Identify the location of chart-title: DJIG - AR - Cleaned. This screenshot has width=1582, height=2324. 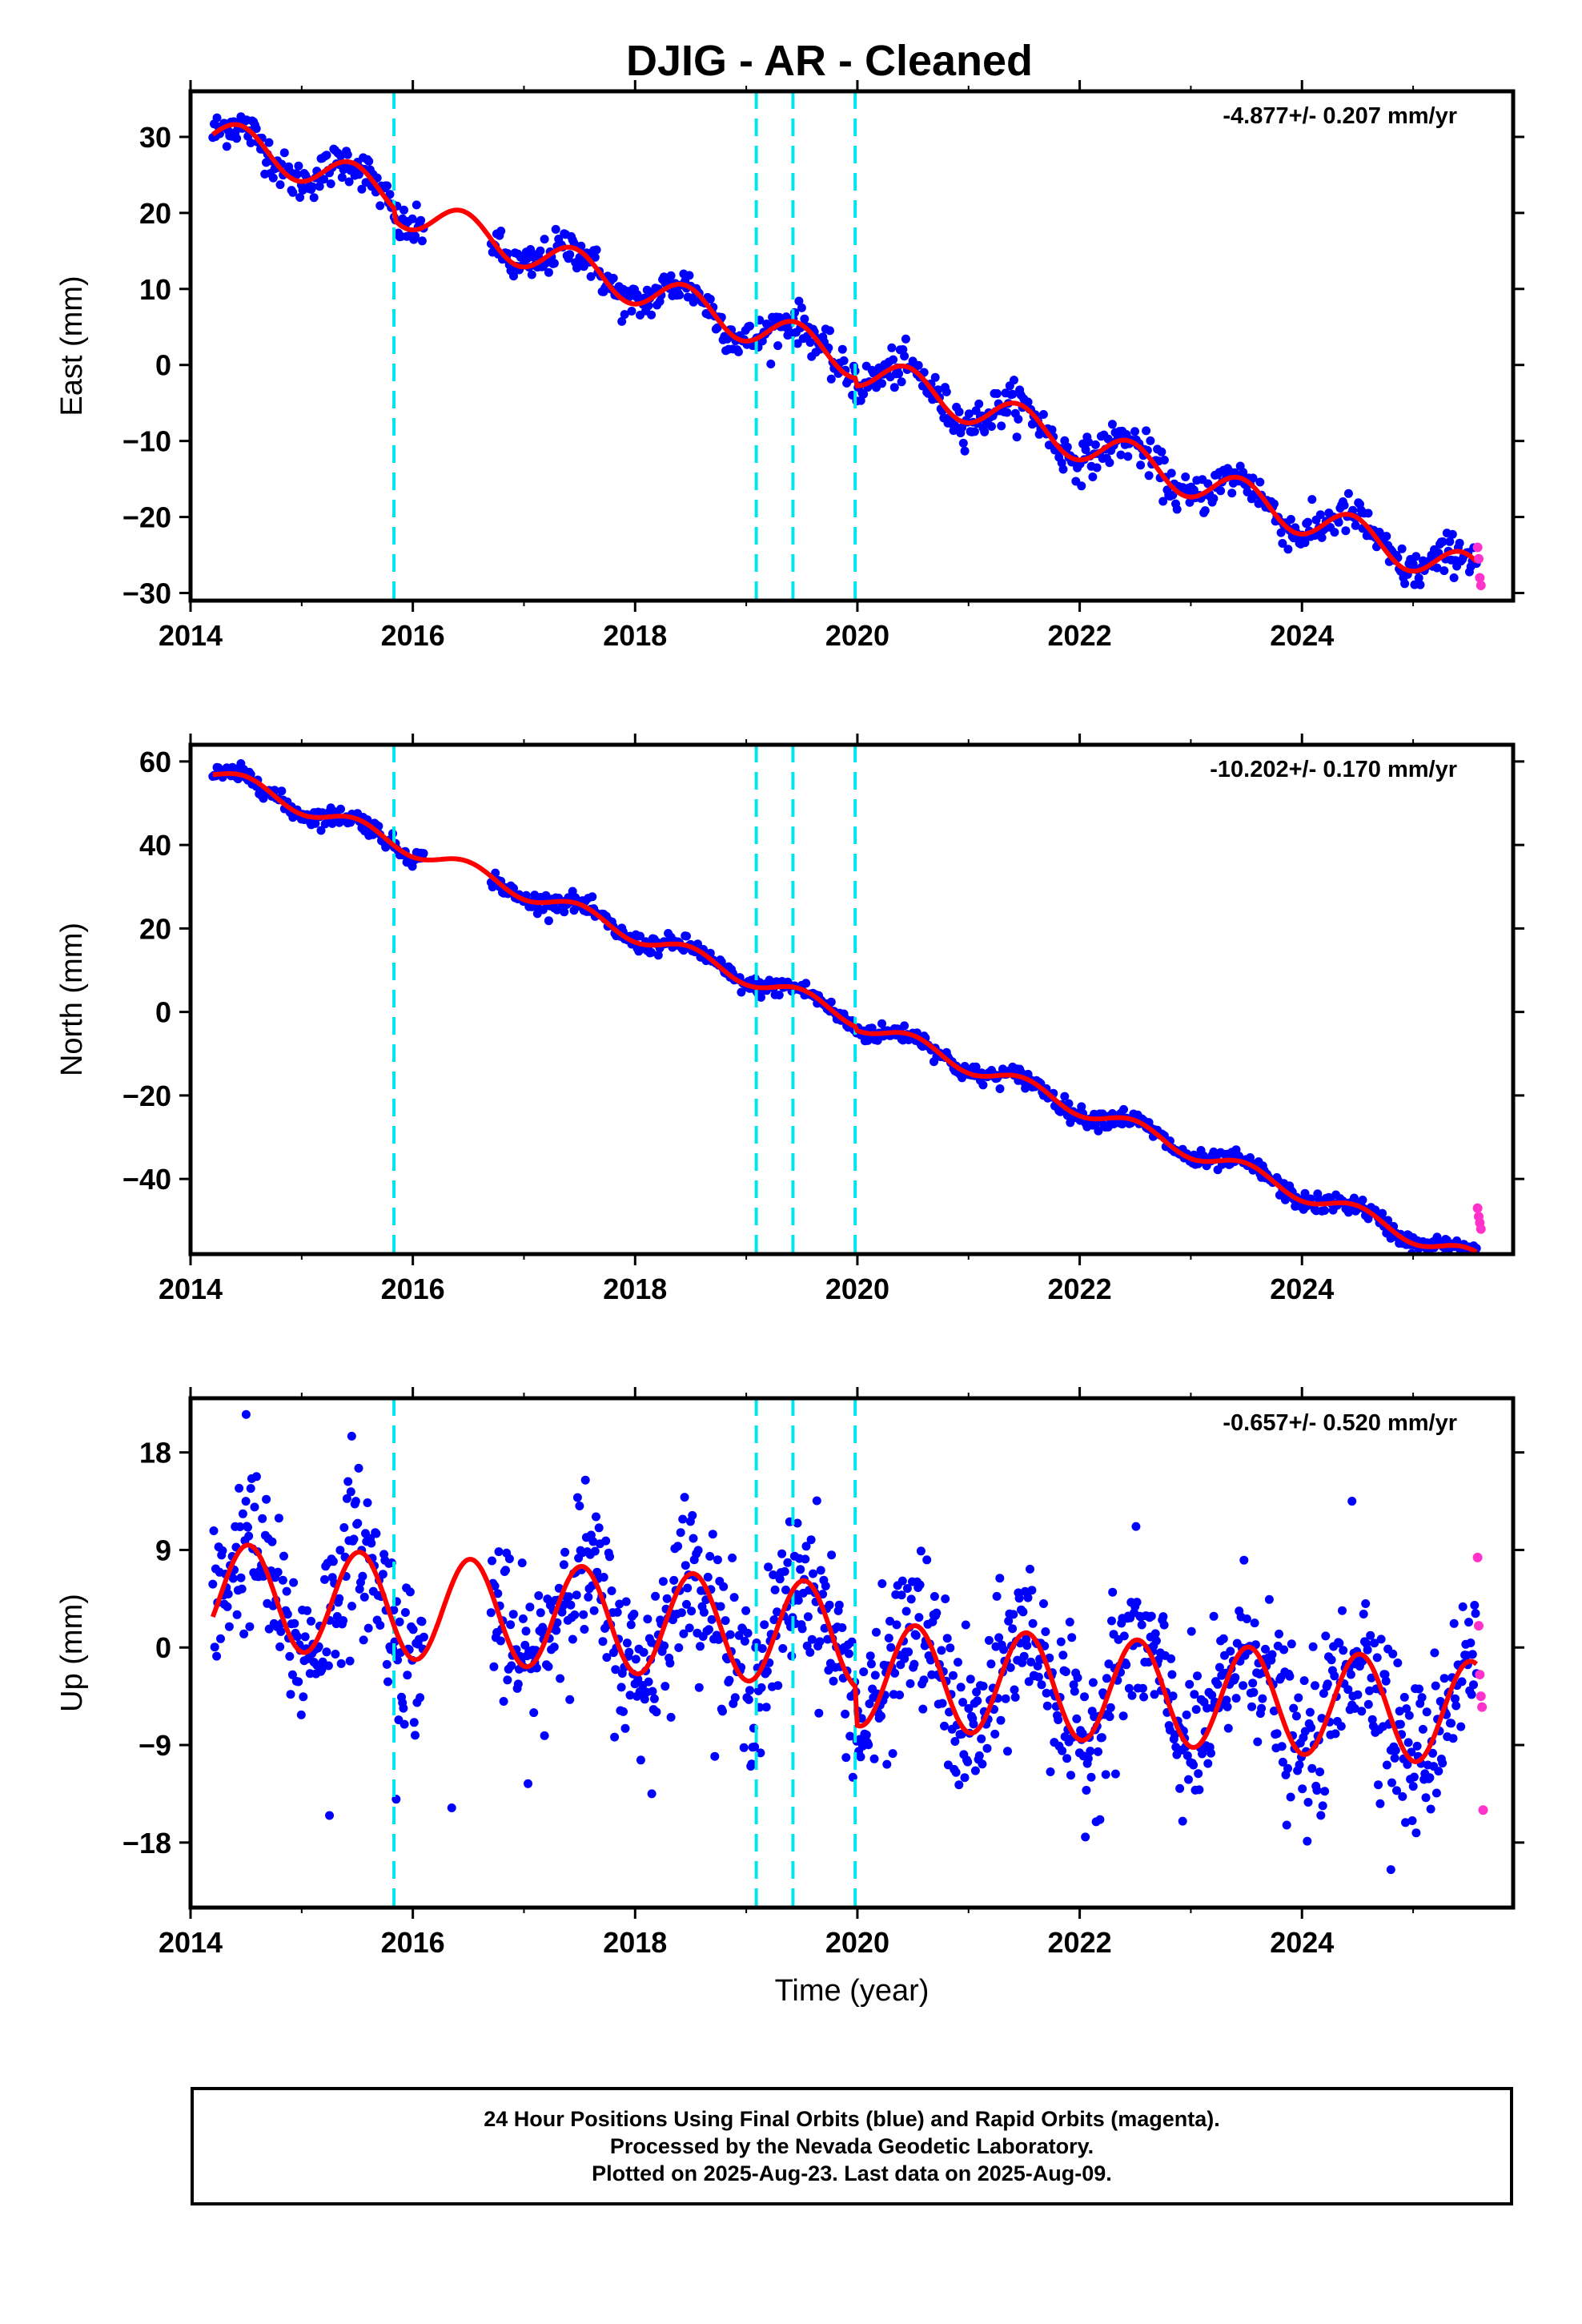
(829, 61).